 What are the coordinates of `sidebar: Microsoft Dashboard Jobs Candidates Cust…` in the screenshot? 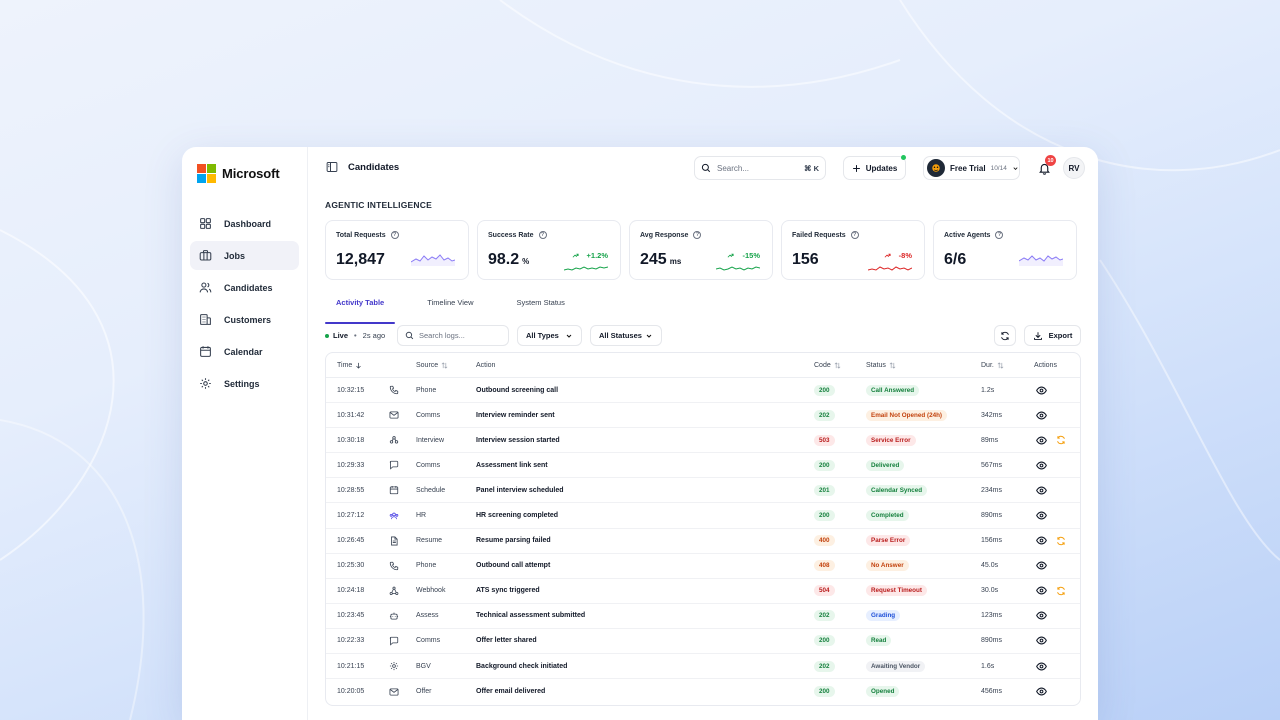 It's located at (245, 433).